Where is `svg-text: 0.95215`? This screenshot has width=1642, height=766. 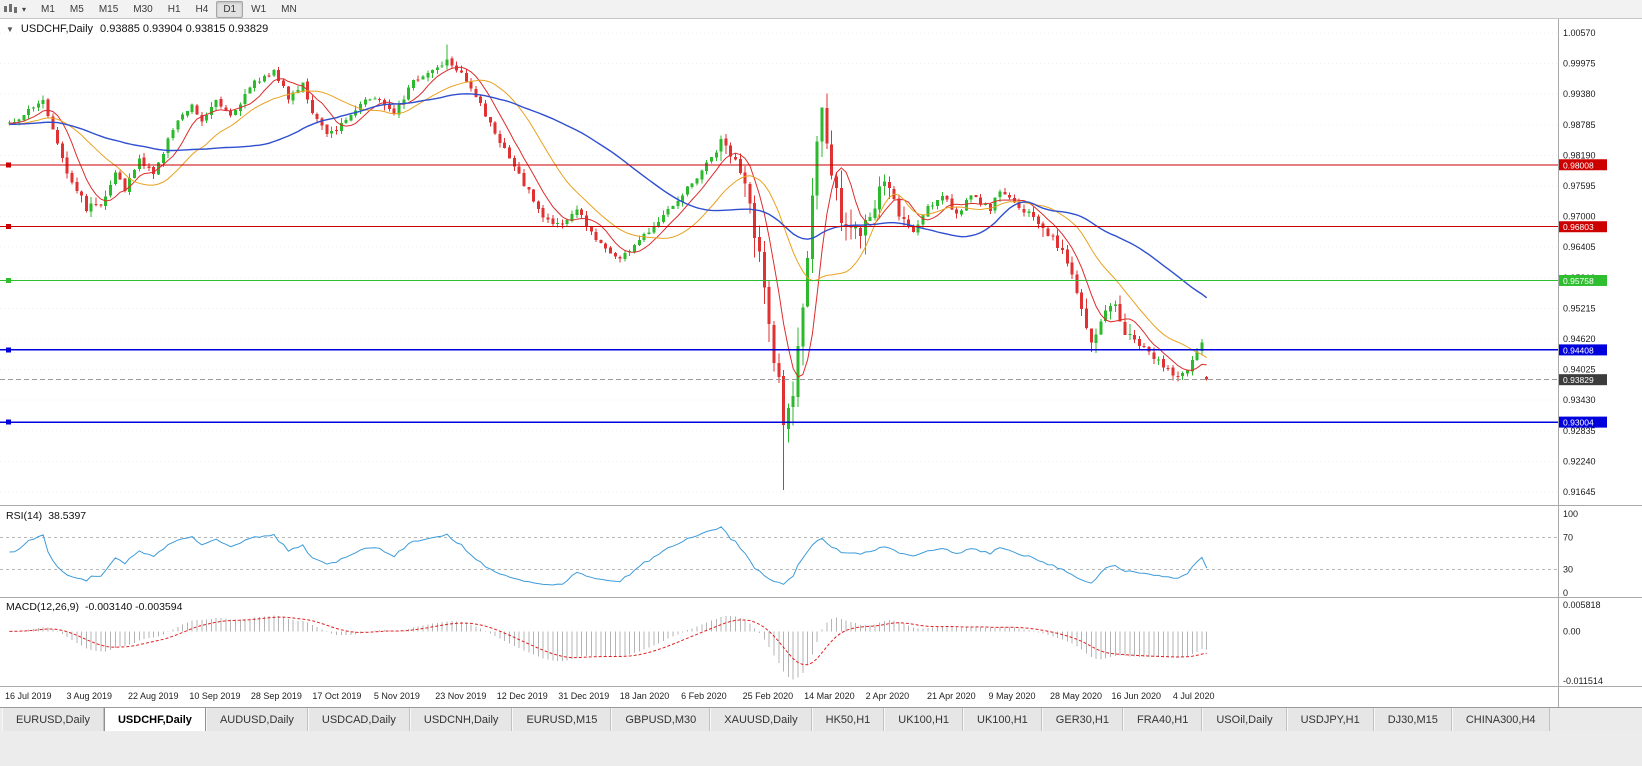 svg-text: 0.95215 is located at coordinates (1579, 308).